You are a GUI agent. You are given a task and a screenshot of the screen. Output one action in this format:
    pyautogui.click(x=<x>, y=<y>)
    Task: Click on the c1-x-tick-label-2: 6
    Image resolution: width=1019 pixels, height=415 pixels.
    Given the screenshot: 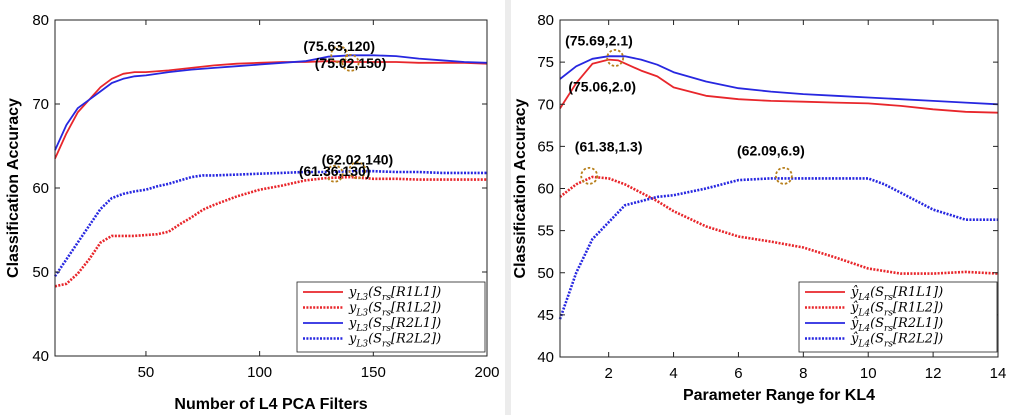 What is the action you would take?
    pyautogui.click(x=738, y=373)
    